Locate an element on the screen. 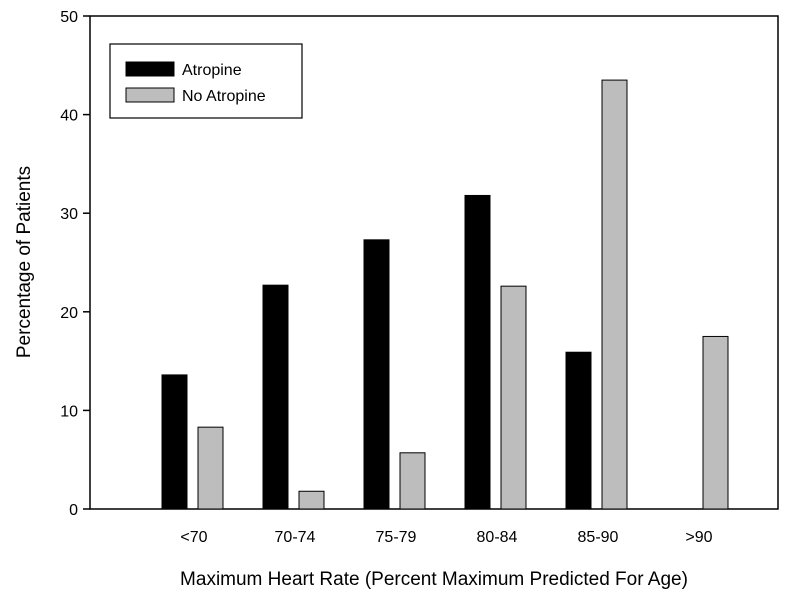 This screenshot has width=788, height=597. x-axis-ticks: <70 70-74 75-79 80-84 85-90 >90 is located at coordinates (446, 537).